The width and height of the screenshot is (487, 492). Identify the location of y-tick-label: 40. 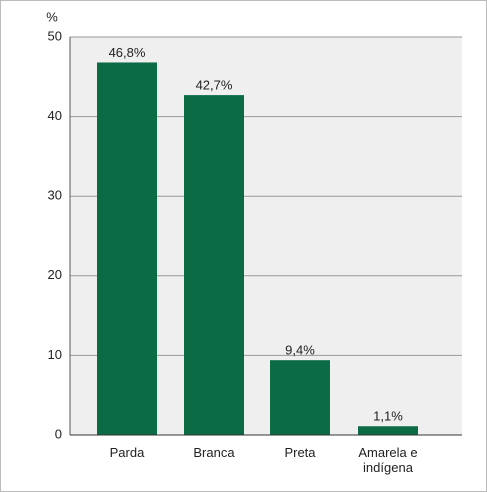
(55, 115).